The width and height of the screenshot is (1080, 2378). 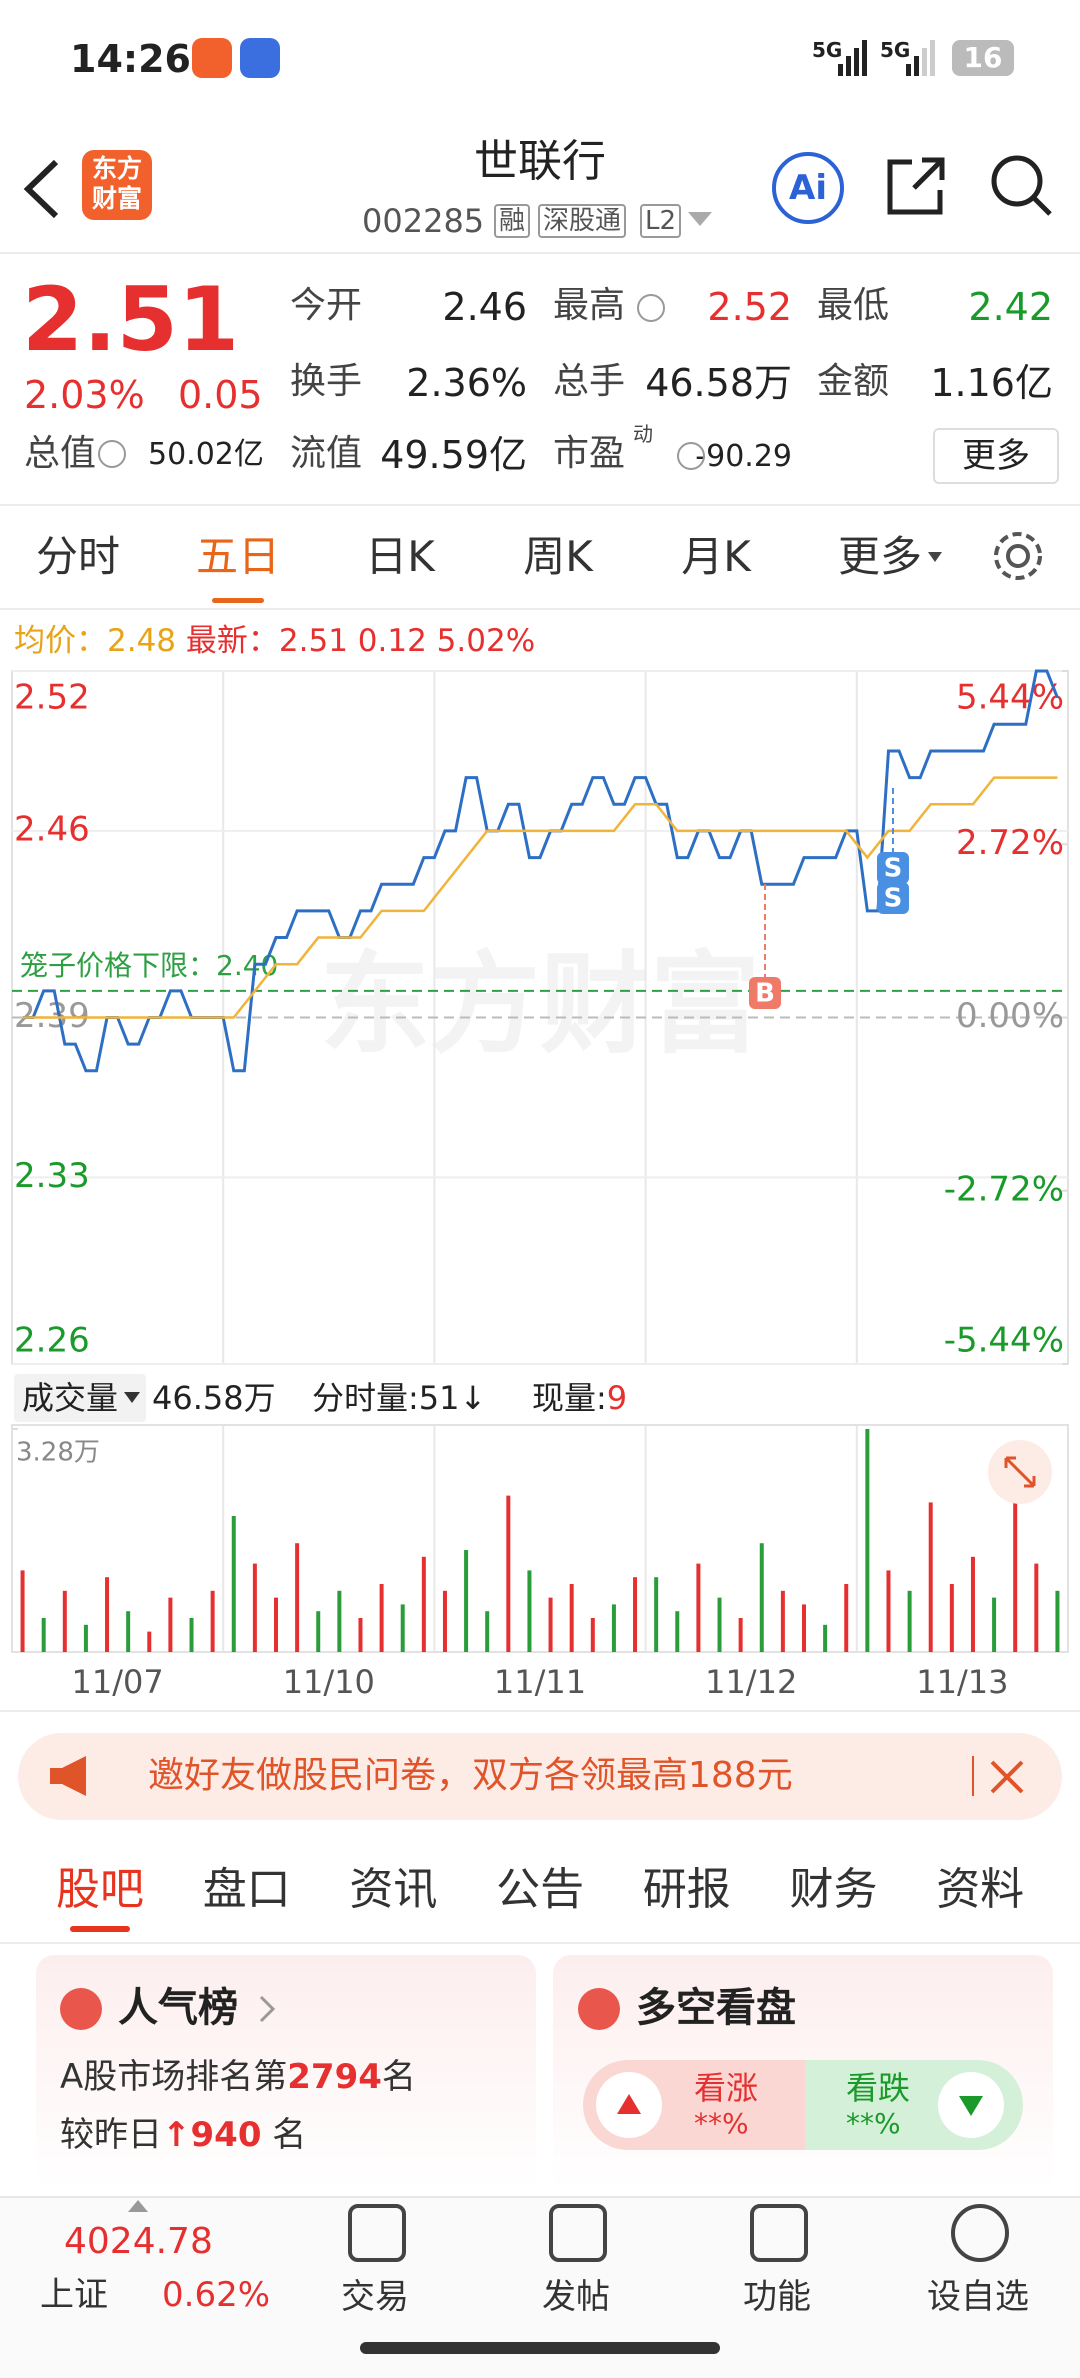 What do you see at coordinates (237, 556) in the screenshot?
I see `period-tab: 五日` at bounding box center [237, 556].